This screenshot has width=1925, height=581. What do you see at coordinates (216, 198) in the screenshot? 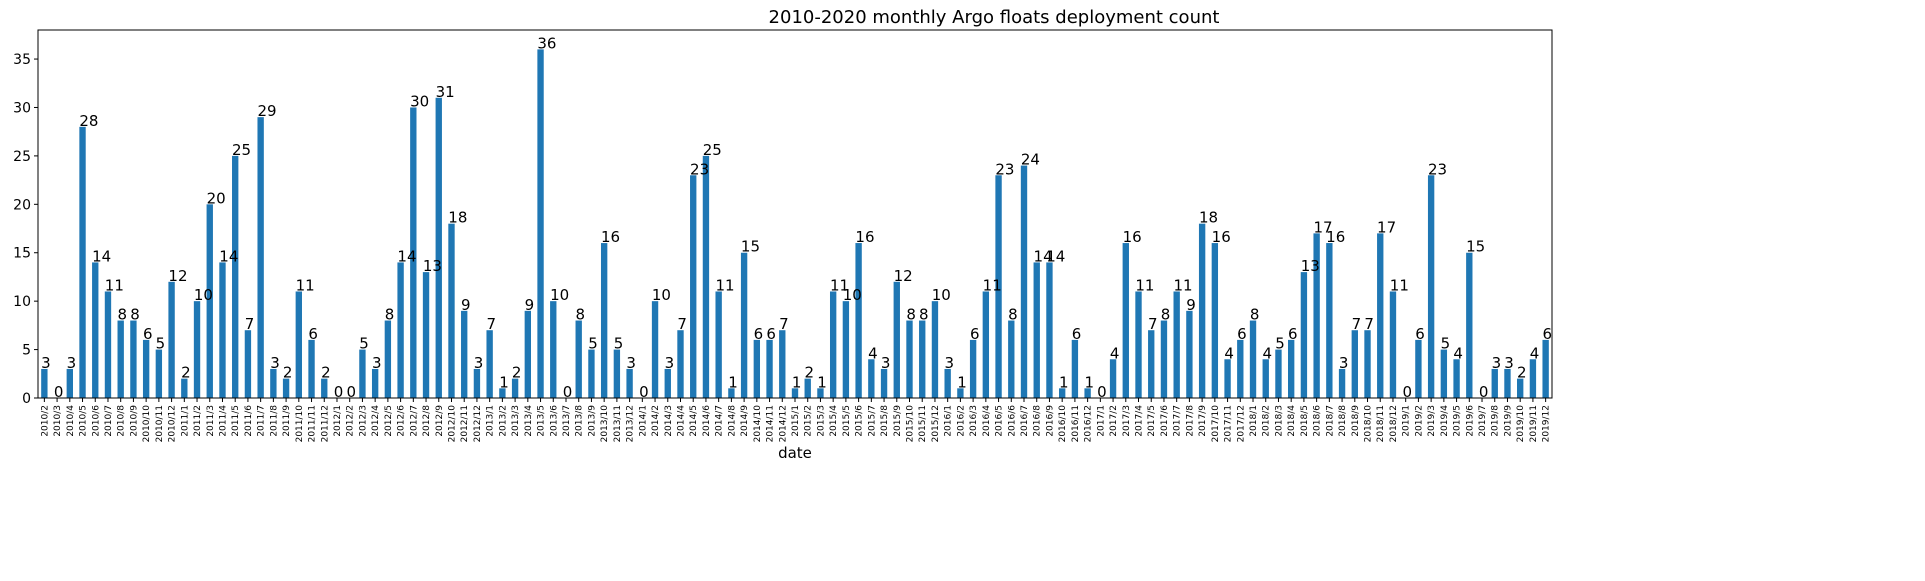
I see `bar-value-label: 20` at bounding box center [216, 198].